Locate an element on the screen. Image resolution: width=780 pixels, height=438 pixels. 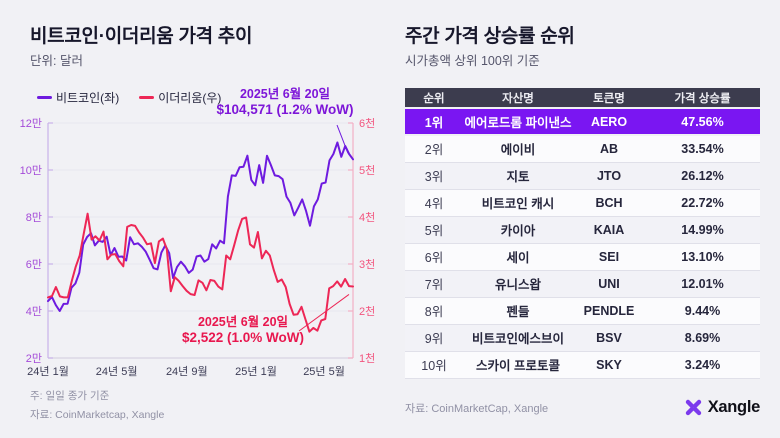
rank-cell: 8위 is located at coordinates (434, 311).